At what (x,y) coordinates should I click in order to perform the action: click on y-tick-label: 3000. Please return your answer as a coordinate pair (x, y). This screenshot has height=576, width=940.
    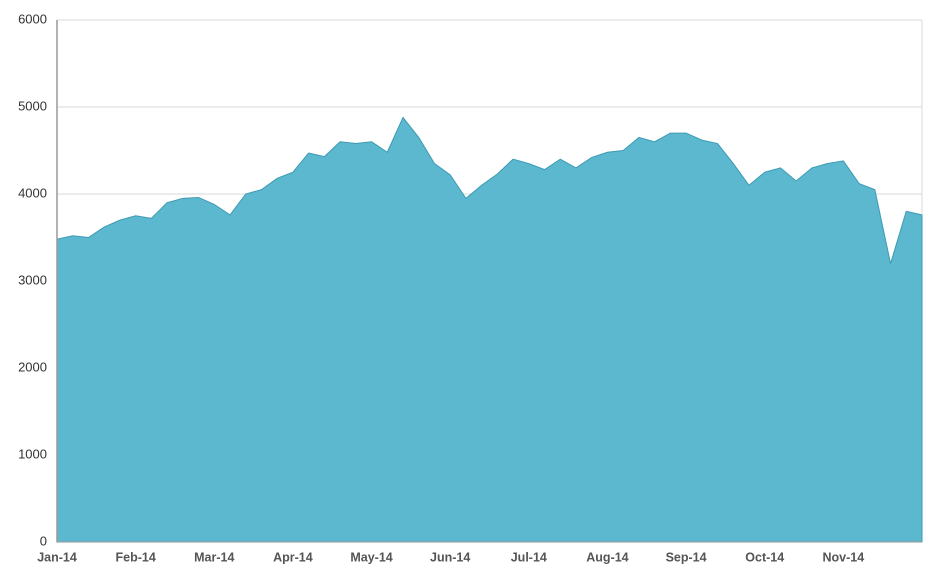
    Looking at the image, I should click on (32, 279).